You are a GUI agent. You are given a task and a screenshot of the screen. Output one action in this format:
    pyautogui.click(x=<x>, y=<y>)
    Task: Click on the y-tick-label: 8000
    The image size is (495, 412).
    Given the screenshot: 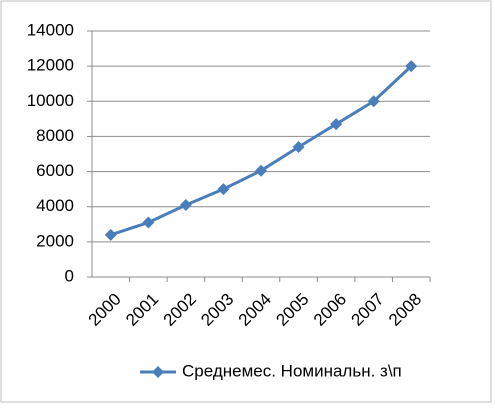 What is the action you would take?
    pyautogui.click(x=55, y=135)
    